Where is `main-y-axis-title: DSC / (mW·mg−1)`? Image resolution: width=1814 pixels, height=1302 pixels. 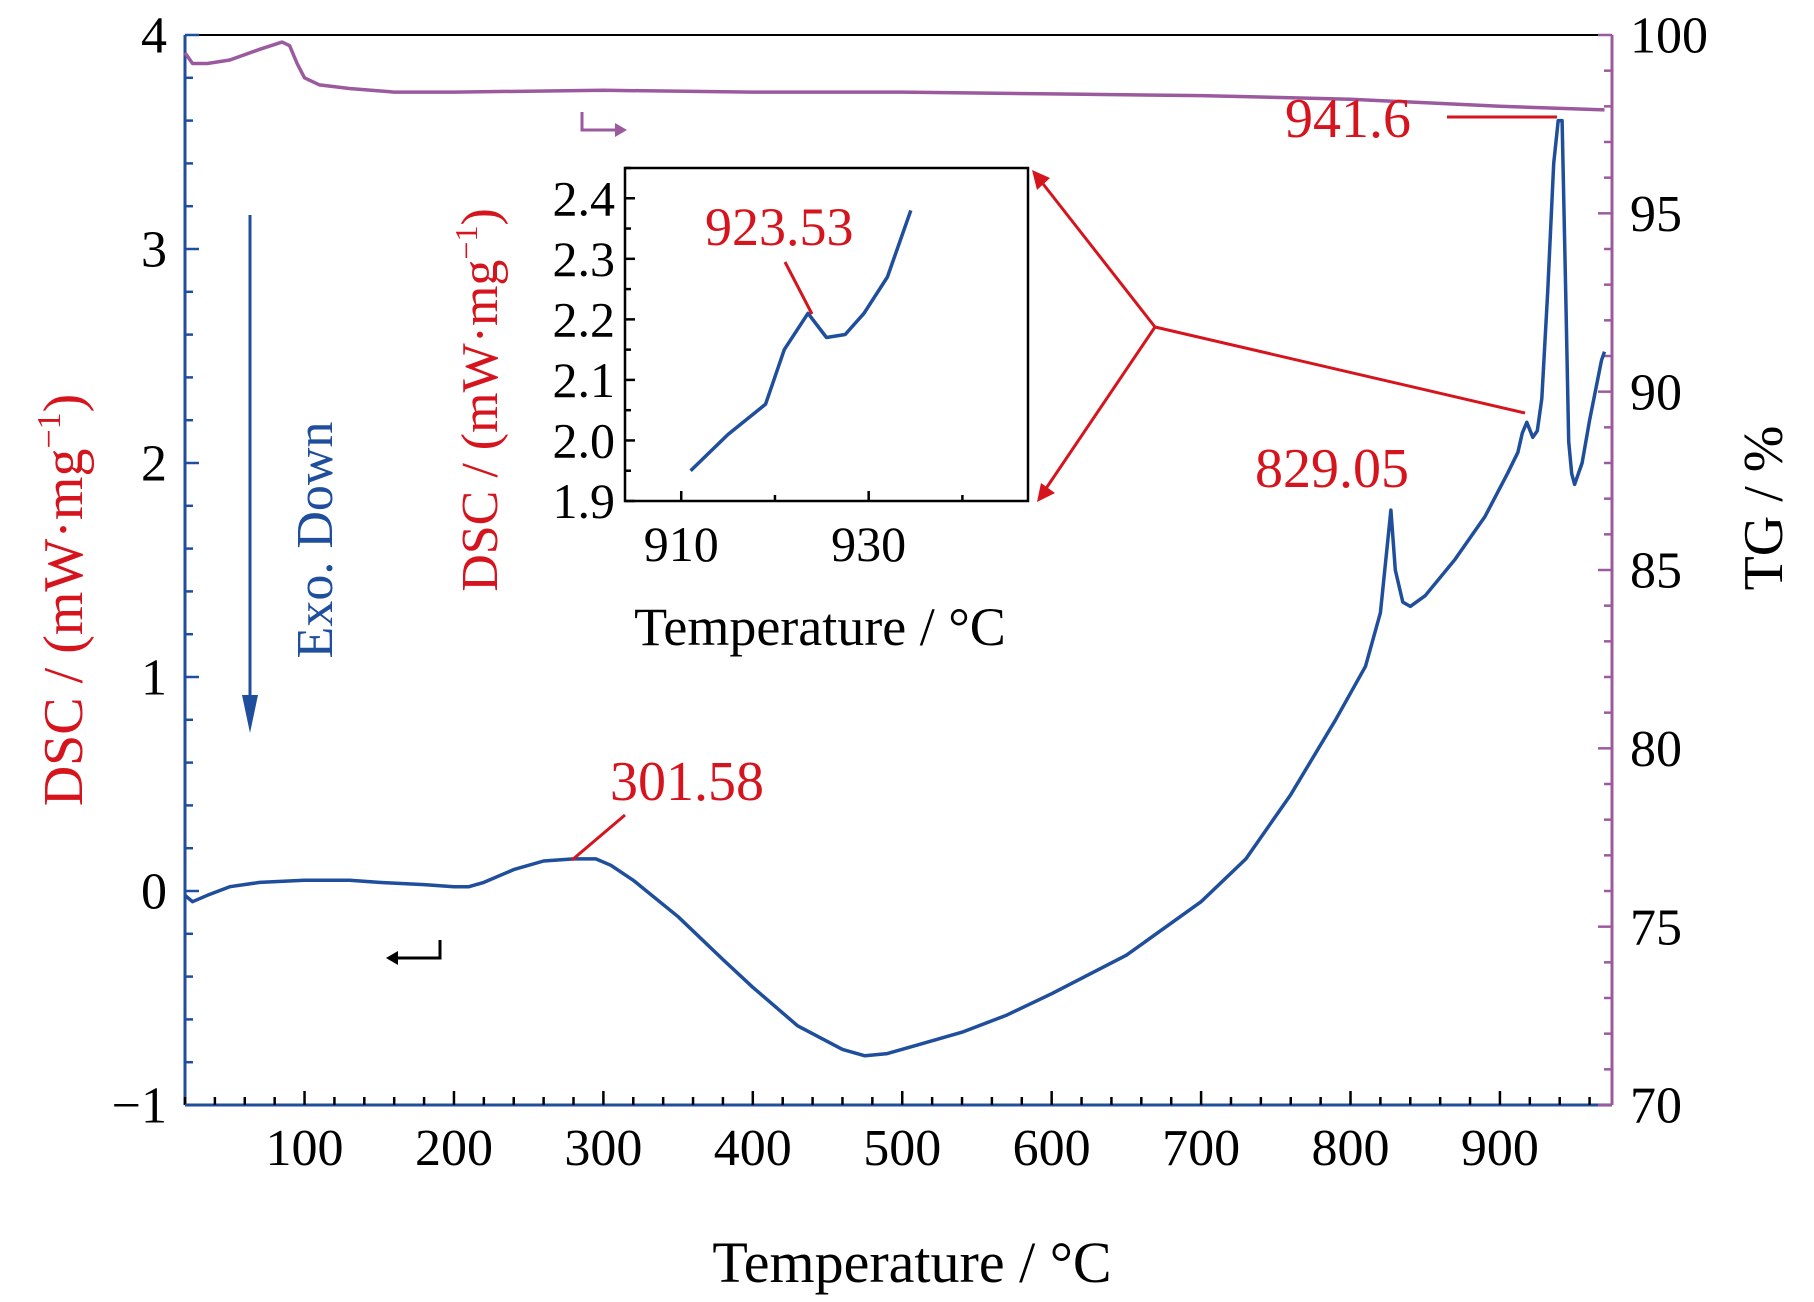
main-y-axis-title: DSC / (mW·mg−1) is located at coordinates (63, 600).